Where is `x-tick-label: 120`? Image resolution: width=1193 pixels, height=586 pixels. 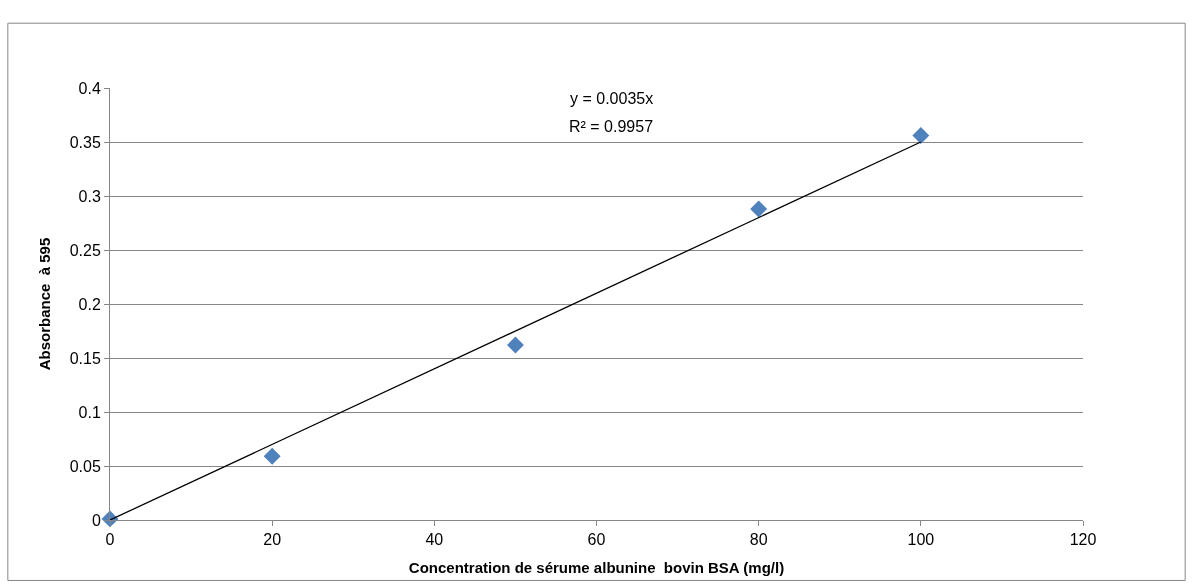
x-tick-label: 120 is located at coordinates (1083, 540).